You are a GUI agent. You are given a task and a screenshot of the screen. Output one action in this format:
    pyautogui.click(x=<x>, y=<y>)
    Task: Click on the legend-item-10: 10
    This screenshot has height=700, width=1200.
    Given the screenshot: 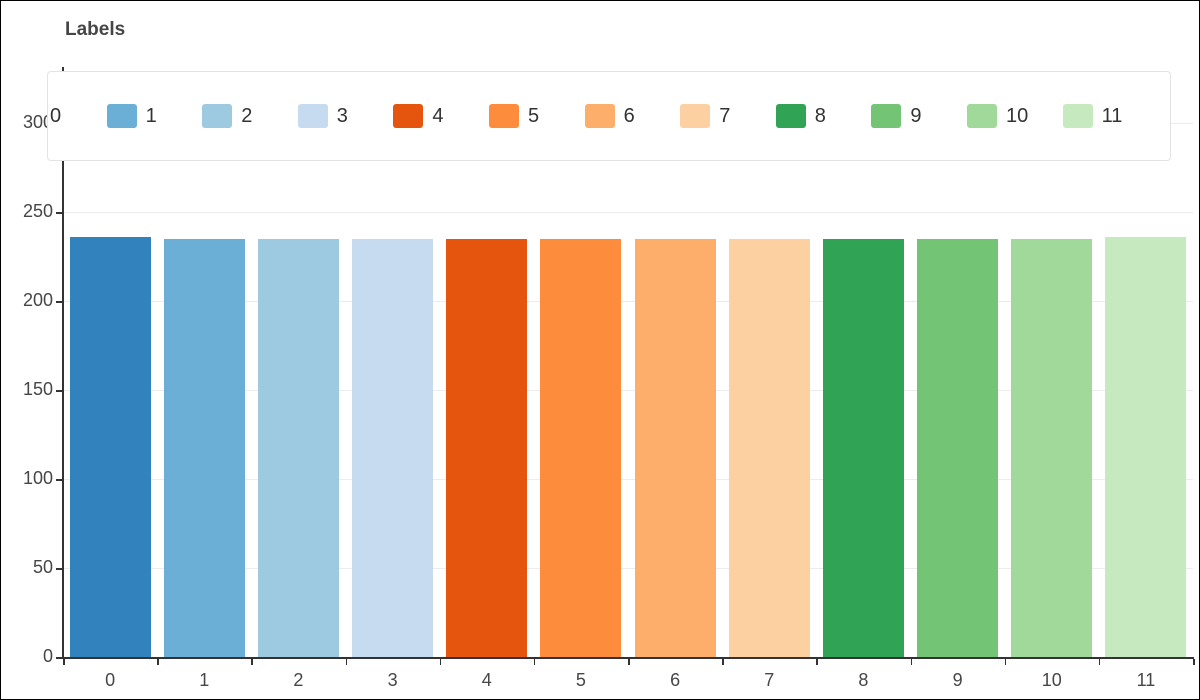 What is the action you would take?
    pyautogui.click(x=997, y=116)
    